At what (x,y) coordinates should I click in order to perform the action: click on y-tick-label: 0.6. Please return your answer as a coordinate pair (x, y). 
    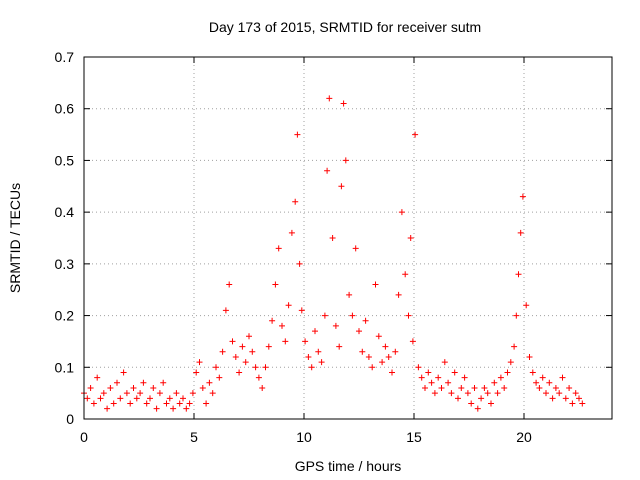
    Looking at the image, I should click on (65, 109).